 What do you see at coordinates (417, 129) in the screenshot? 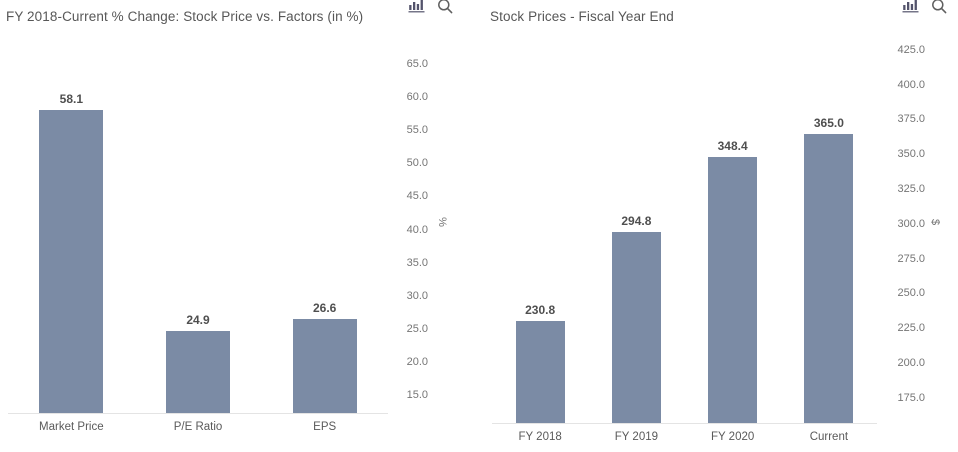
I see `y-tick-label: 55.0` at bounding box center [417, 129].